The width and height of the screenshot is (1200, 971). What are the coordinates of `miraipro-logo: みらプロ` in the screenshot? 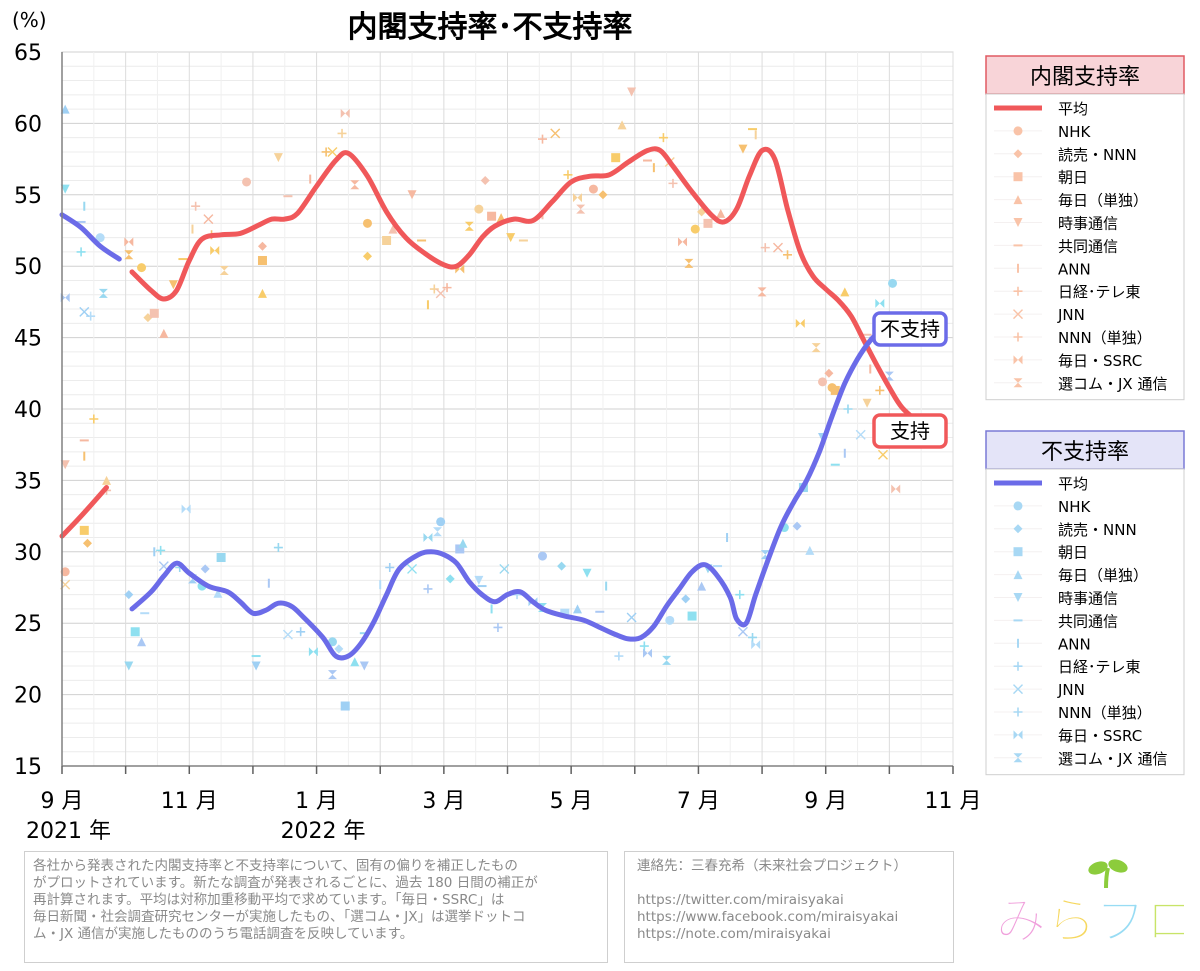 It's located at (1090, 905).